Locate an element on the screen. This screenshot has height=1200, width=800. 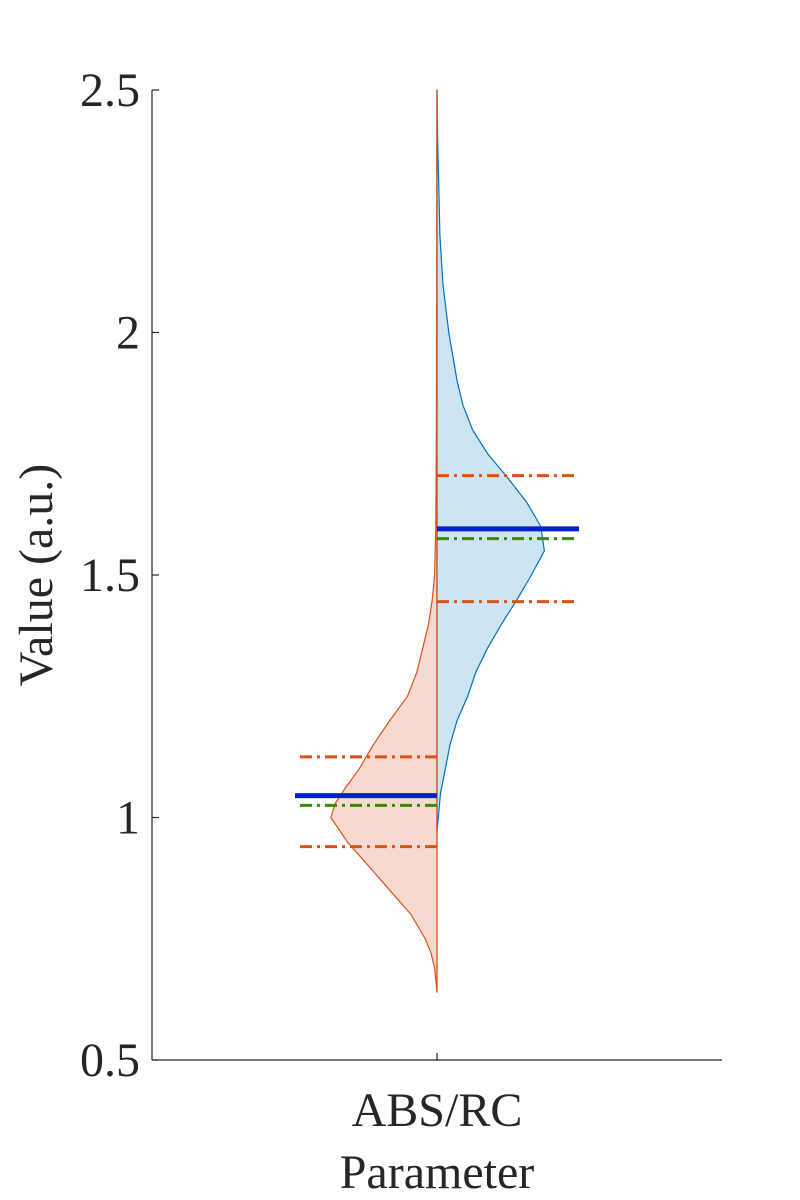
y-axis-label: Value (a.u.) is located at coordinates (36, 575).